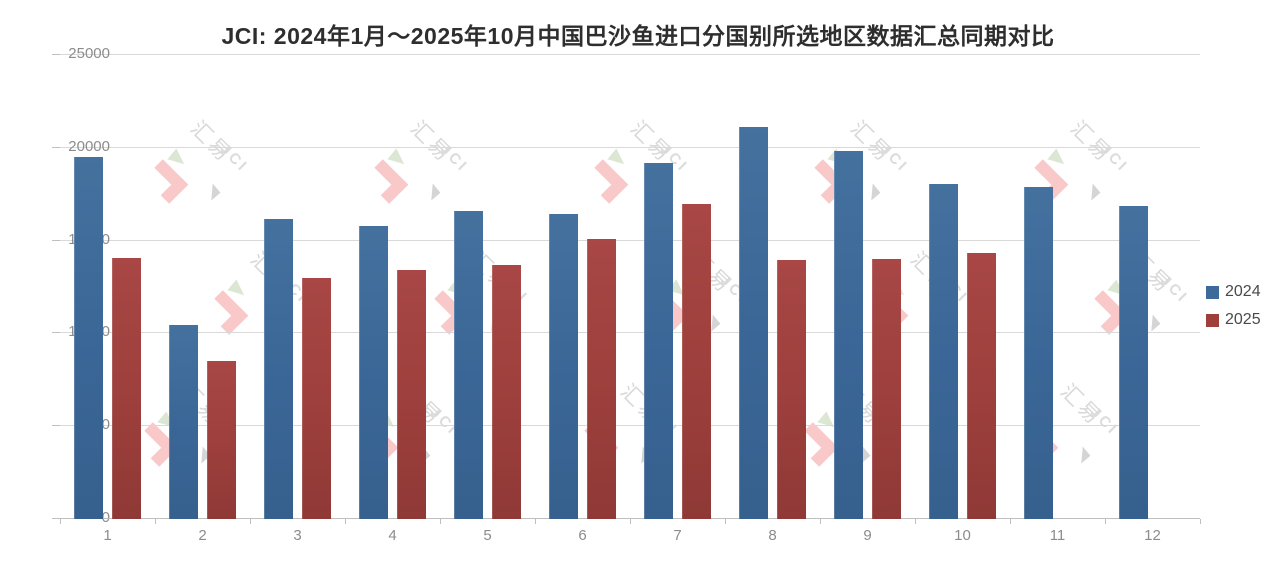 The width and height of the screenshot is (1276, 561). Describe the element at coordinates (658, 340) in the screenshot. I see `bar-2024-m7` at that location.